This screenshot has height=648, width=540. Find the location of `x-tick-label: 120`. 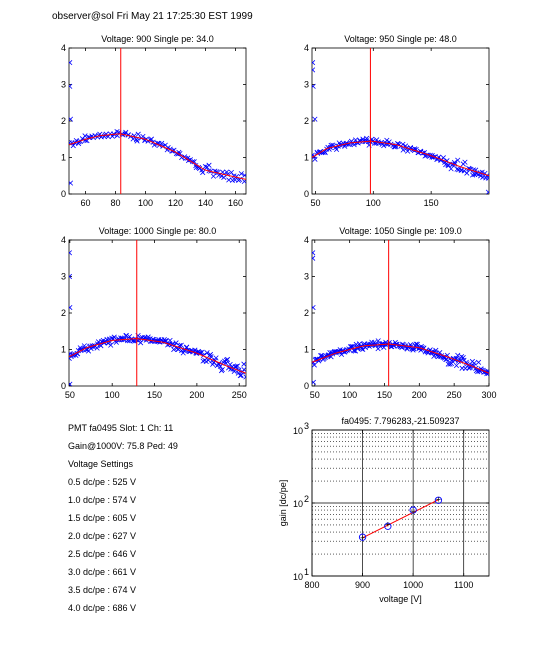

x-tick-label: 120 is located at coordinates (175, 203).